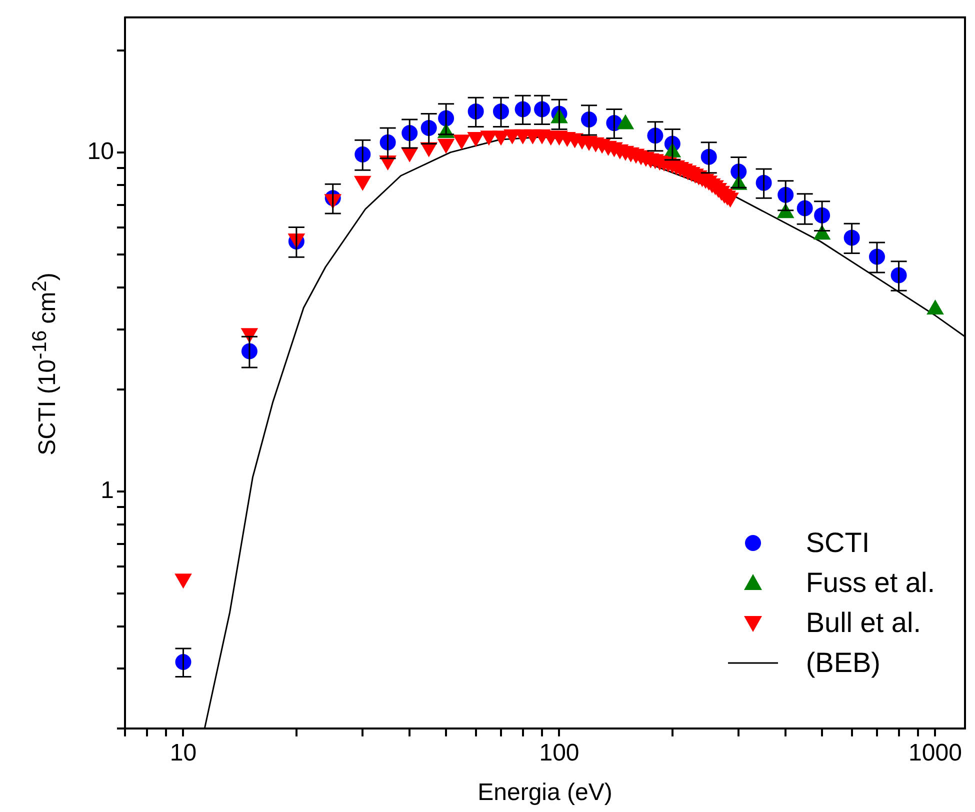  I want to click on legend-label: Bull et al., so click(863, 623).